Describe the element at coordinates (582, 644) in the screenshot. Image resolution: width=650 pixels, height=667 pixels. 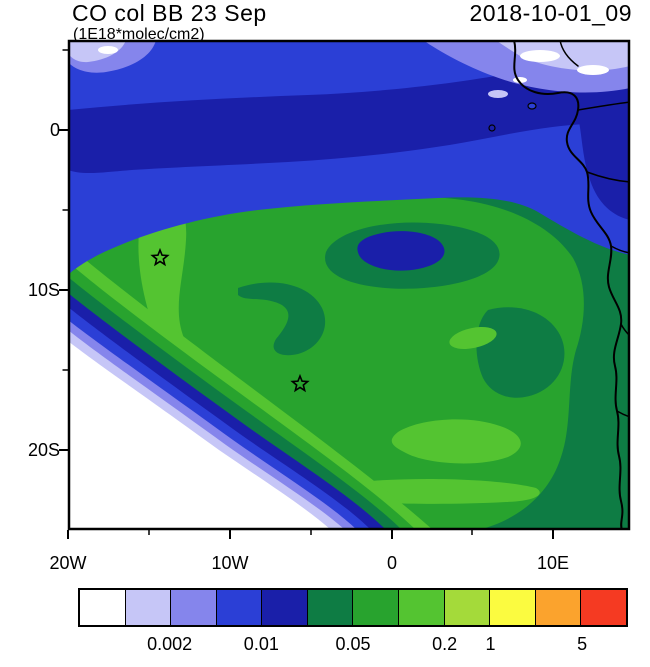
I see `colorbar-tick-label: 5` at that location.